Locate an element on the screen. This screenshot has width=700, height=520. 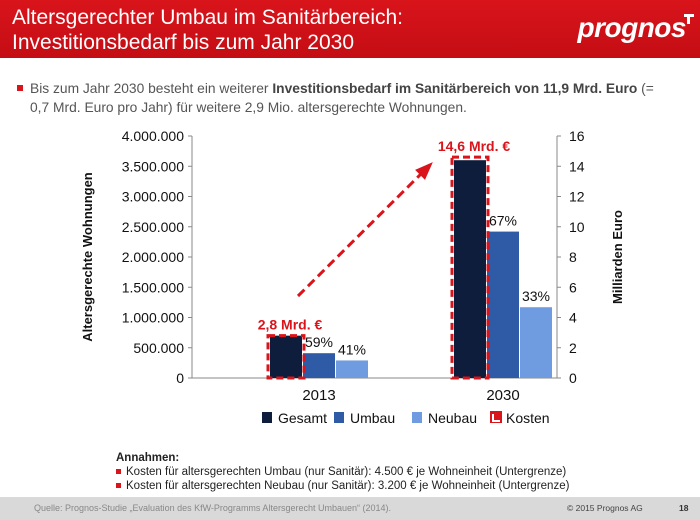
cost-label: 14,6 Mrd. € is located at coordinates (474, 146).